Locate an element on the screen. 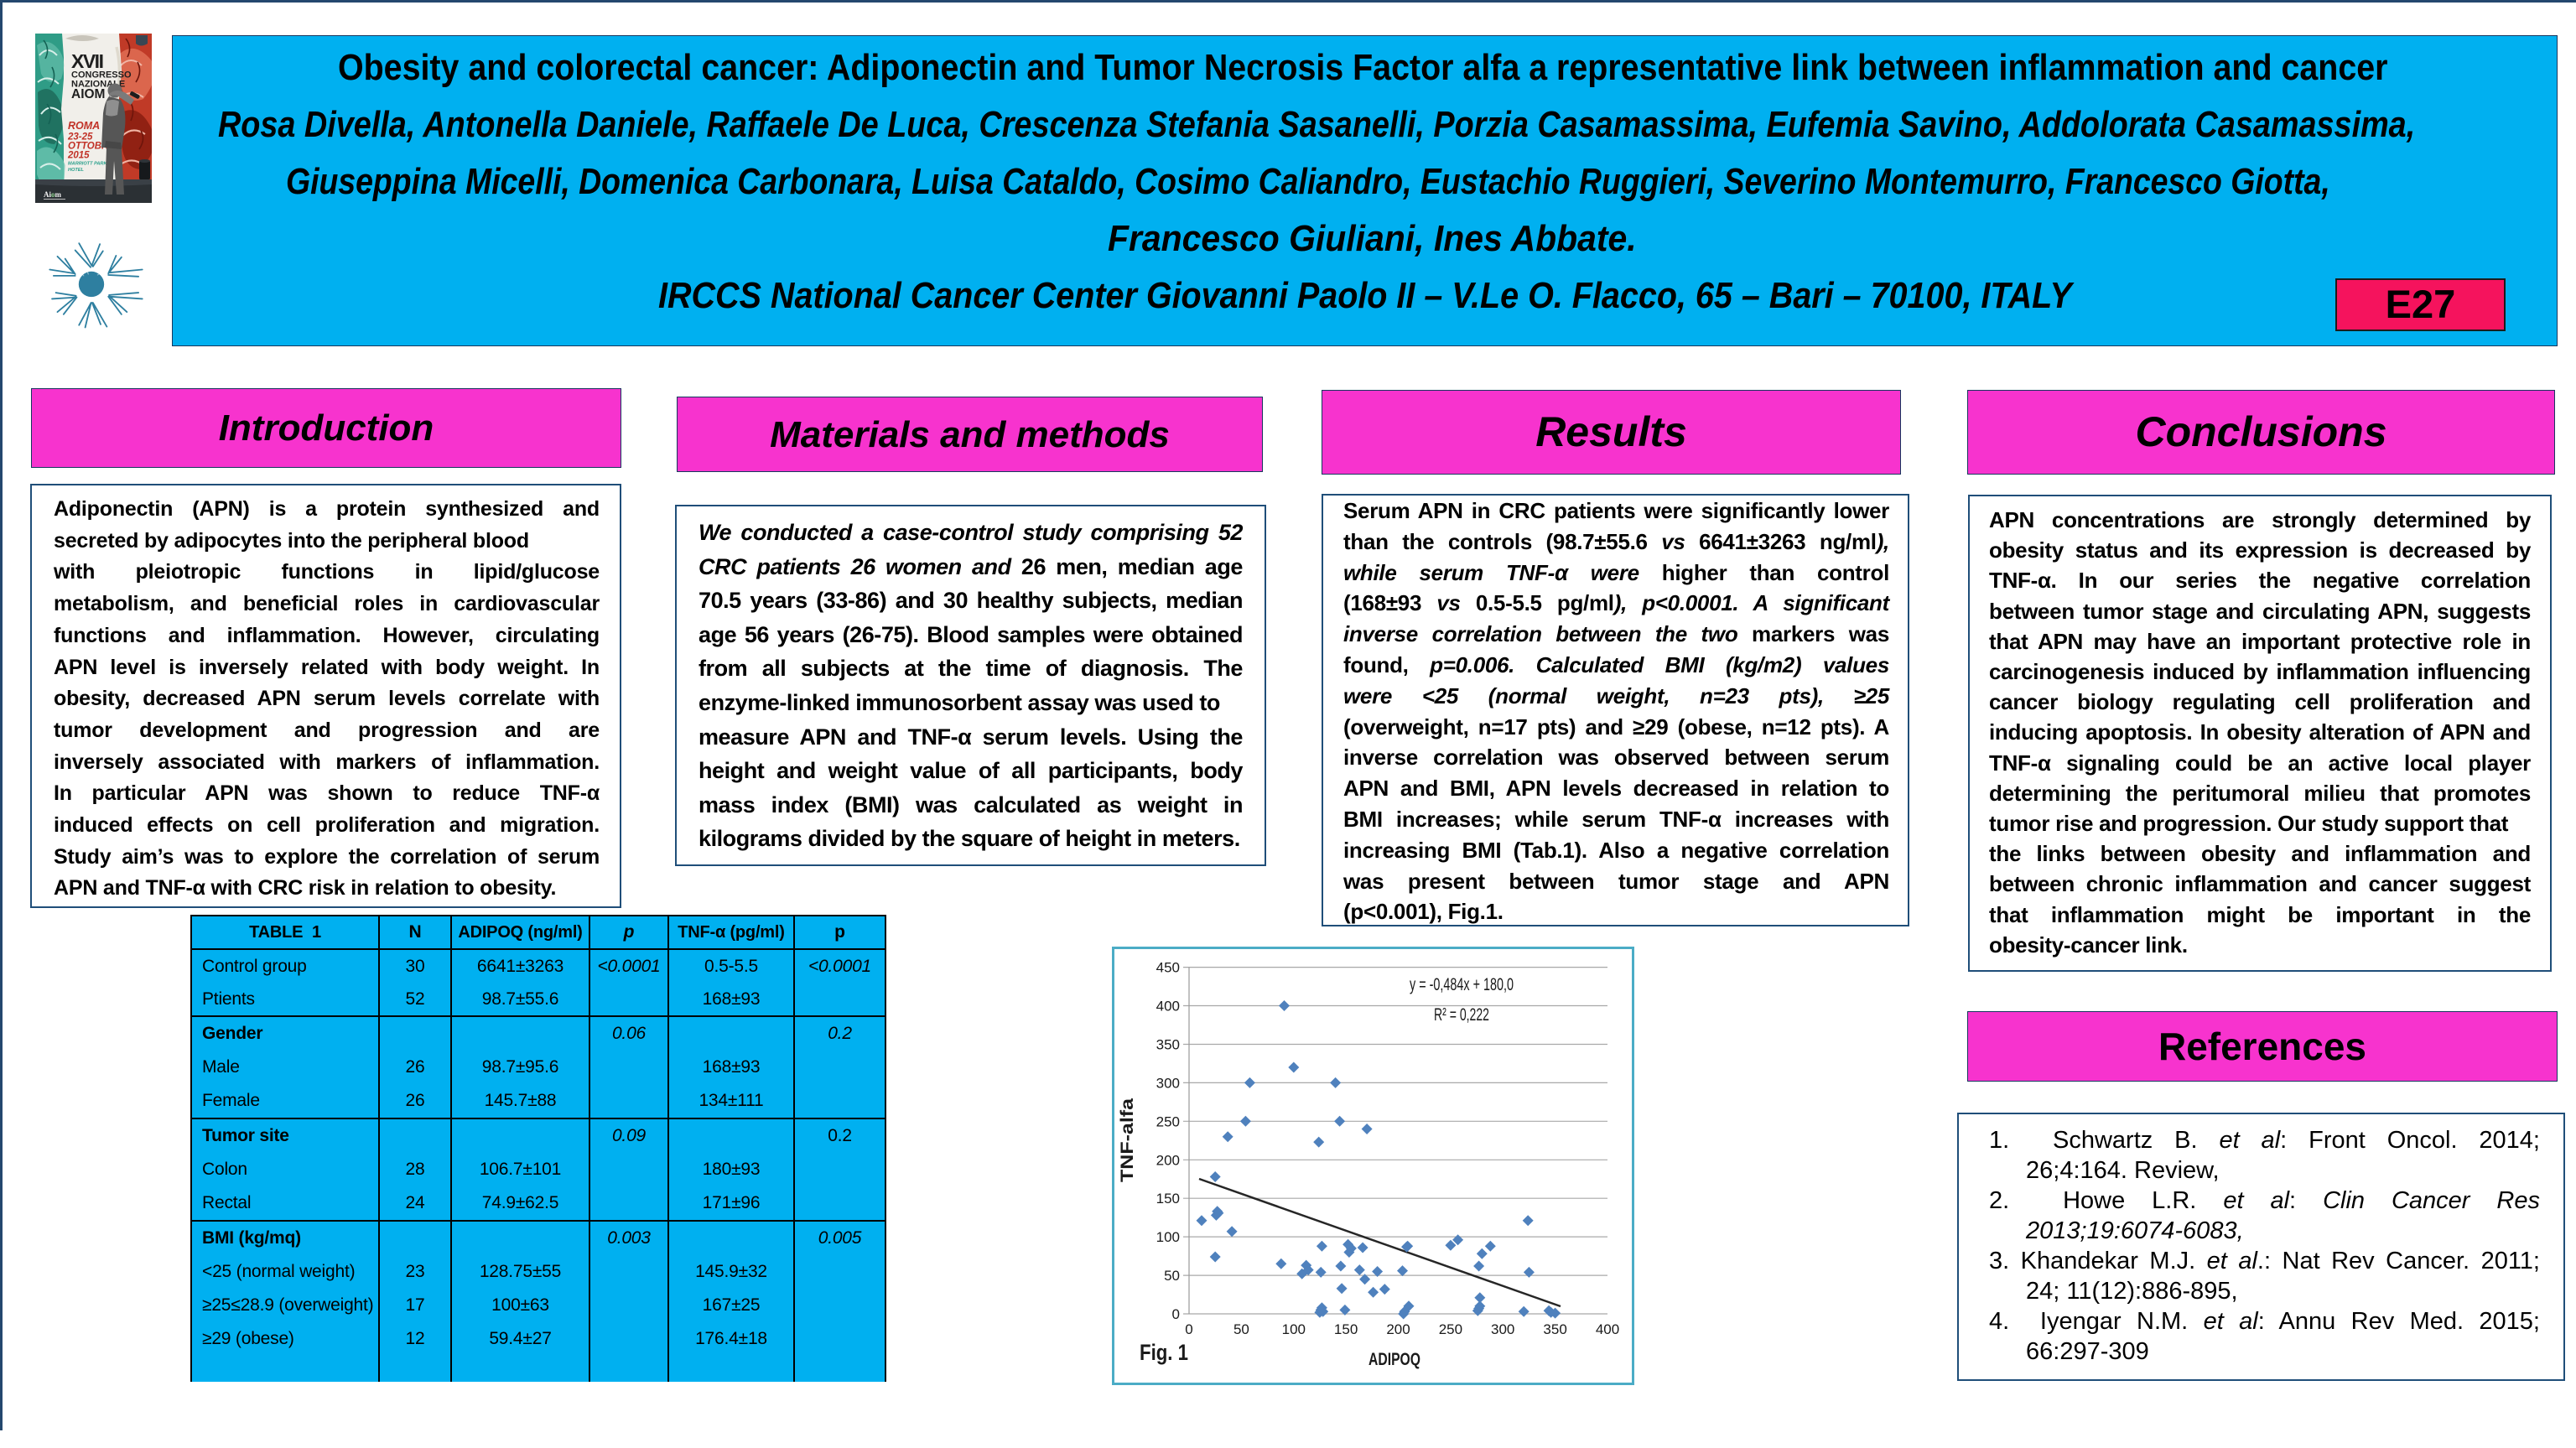  svg-text: 23-25 is located at coordinates (80, 137).